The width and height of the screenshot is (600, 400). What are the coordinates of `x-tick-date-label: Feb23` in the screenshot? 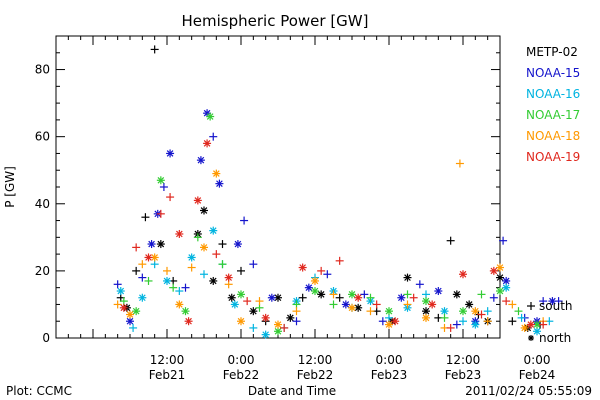 It's located at (389, 375).